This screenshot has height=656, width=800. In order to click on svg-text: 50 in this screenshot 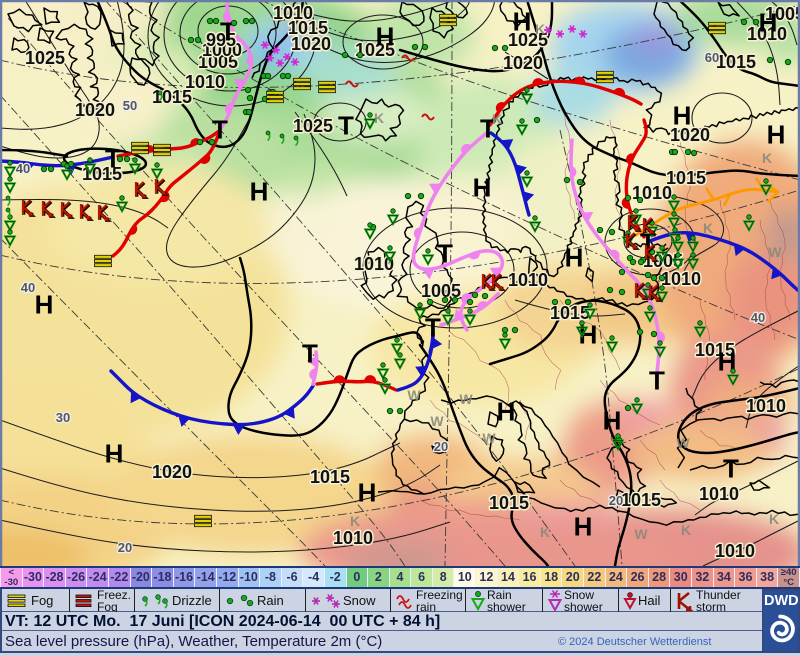, I will do `click(130, 105)`.